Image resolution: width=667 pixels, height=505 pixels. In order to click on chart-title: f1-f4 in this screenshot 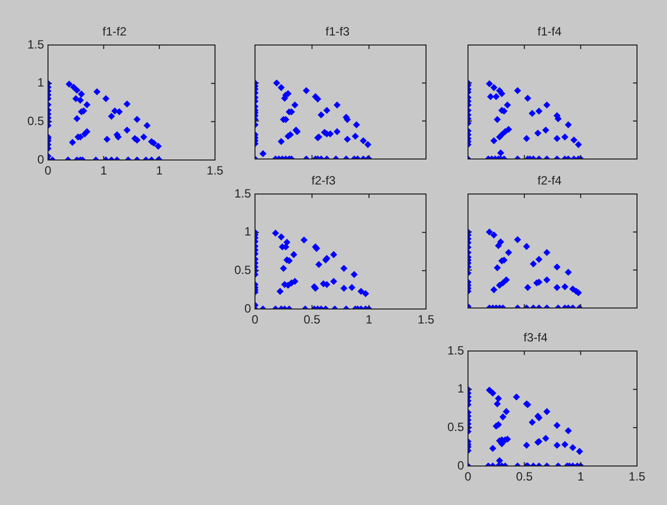, I will do `click(549, 31)`.